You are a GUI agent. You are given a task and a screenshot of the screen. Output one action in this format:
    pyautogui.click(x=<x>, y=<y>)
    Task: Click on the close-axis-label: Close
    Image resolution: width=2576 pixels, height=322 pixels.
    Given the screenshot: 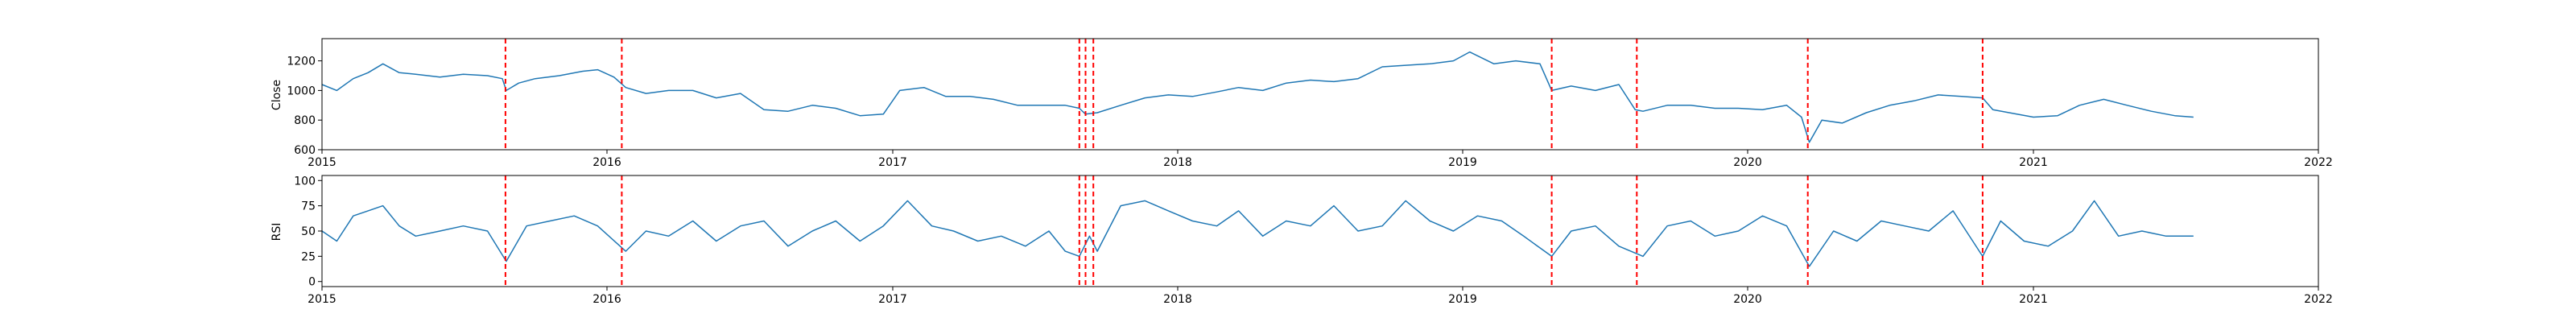 What is the action you would take?
    pyautogui.click(x=276, y=95)
    